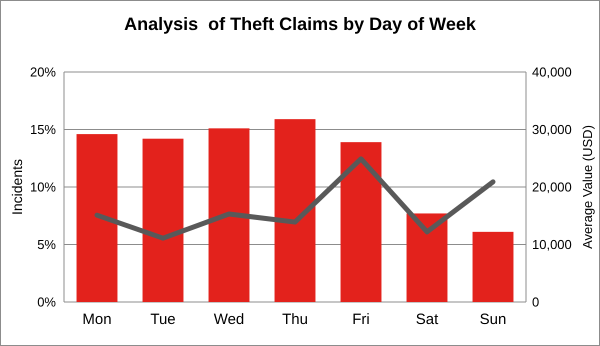  What do you see at coordinates (552, 187) in the screenshot?
I see `y2-tick-label: 20,000` at bounding box center [552, 187].